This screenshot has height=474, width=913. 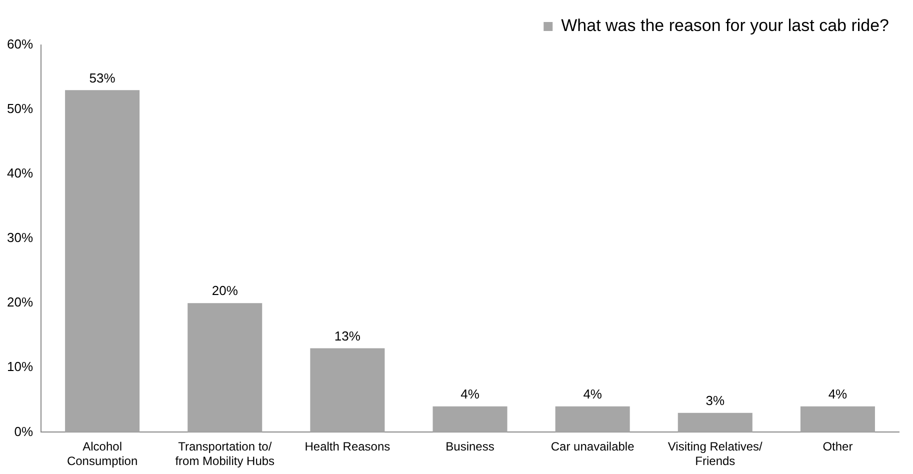 What do you see at coordinates (225, 454) in the screenshot?
I see `x-tick-label: Transportation to/ from Mobility Hubs` at bounding box center [225, 454].